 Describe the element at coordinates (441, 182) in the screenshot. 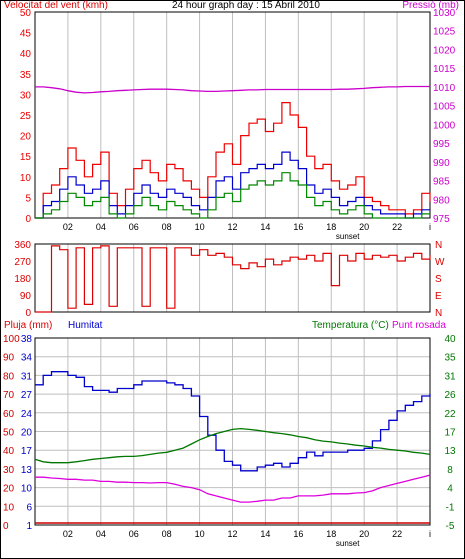

I see `pressure-y-tick-2: 985` at that location.